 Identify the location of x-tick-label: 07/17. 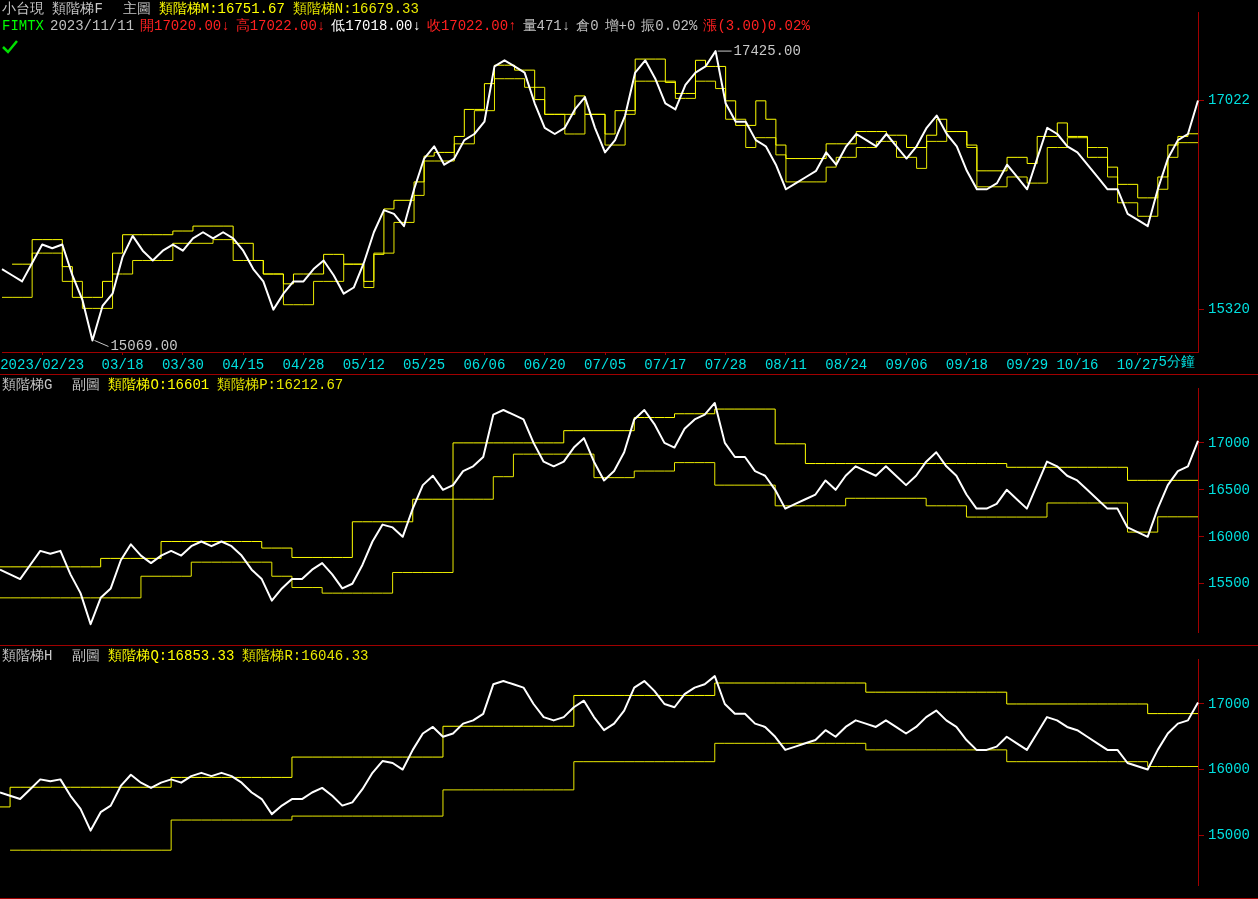
(665, 365).